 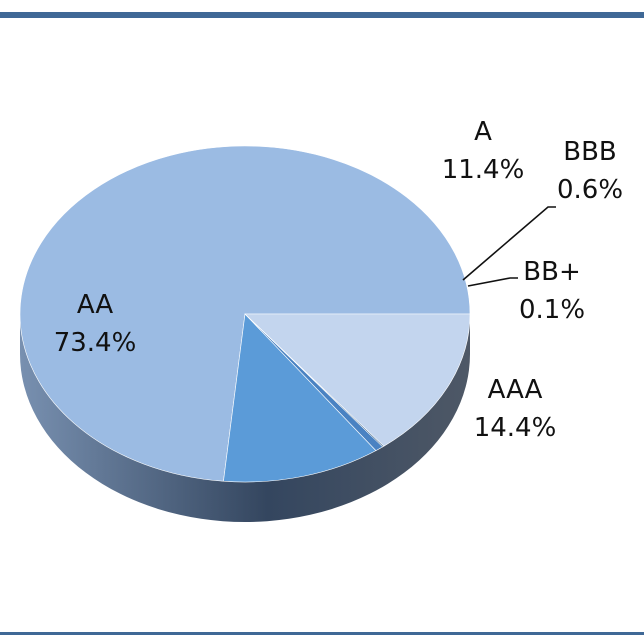 I want to click on slice-label-bbplus-value: 0.1%, so click(x=552, y=310).